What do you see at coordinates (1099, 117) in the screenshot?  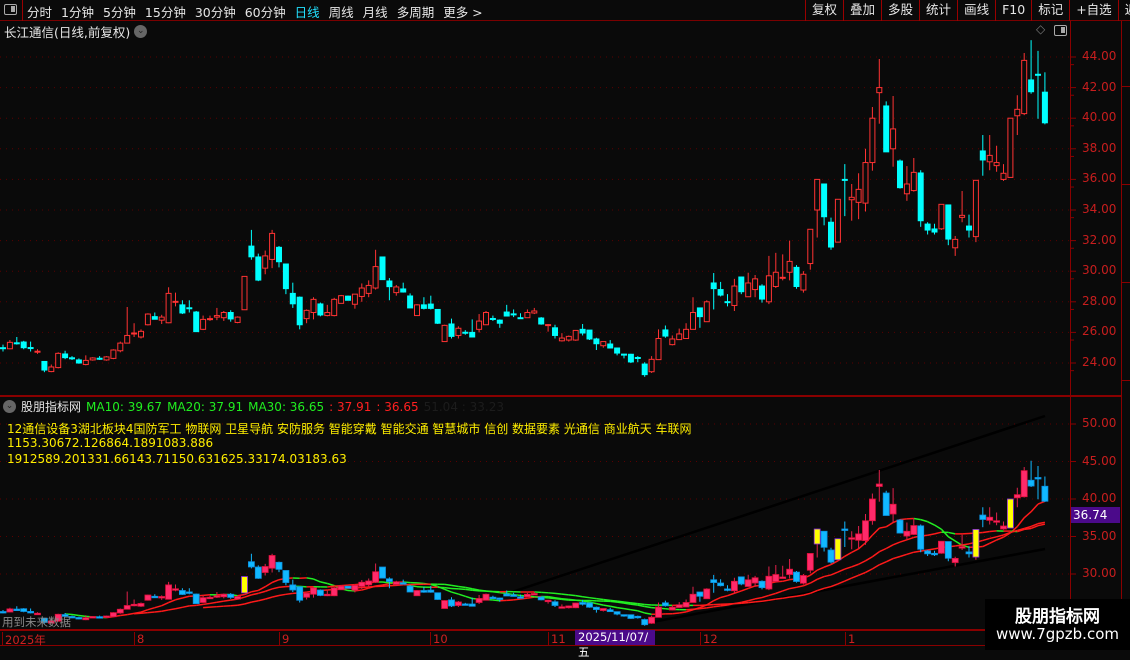 I see `price-tick-label: 40.00` at bounding box center [1099, 117].